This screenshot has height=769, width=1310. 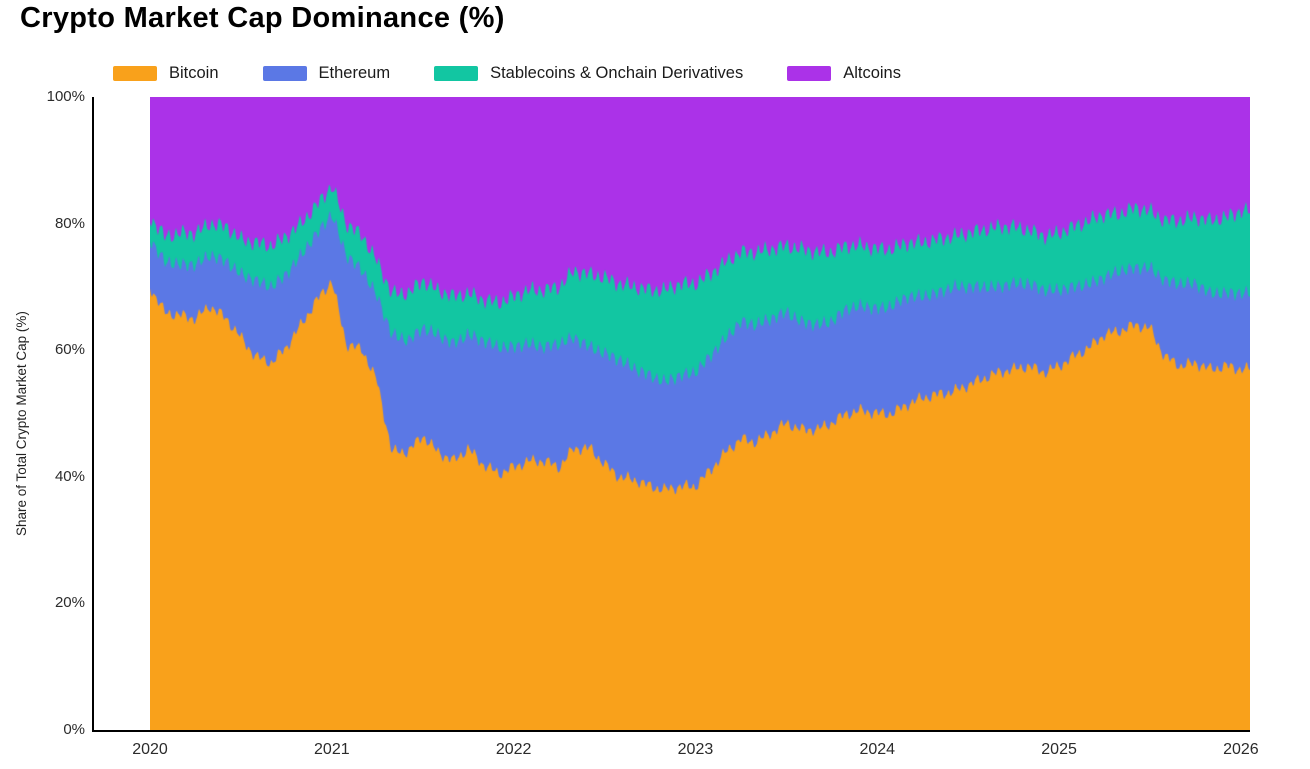 What do you see at coordinates (332, 749) in the screenshot?
I see `x-tick-label: 2021` at bounding box center [332, 749].